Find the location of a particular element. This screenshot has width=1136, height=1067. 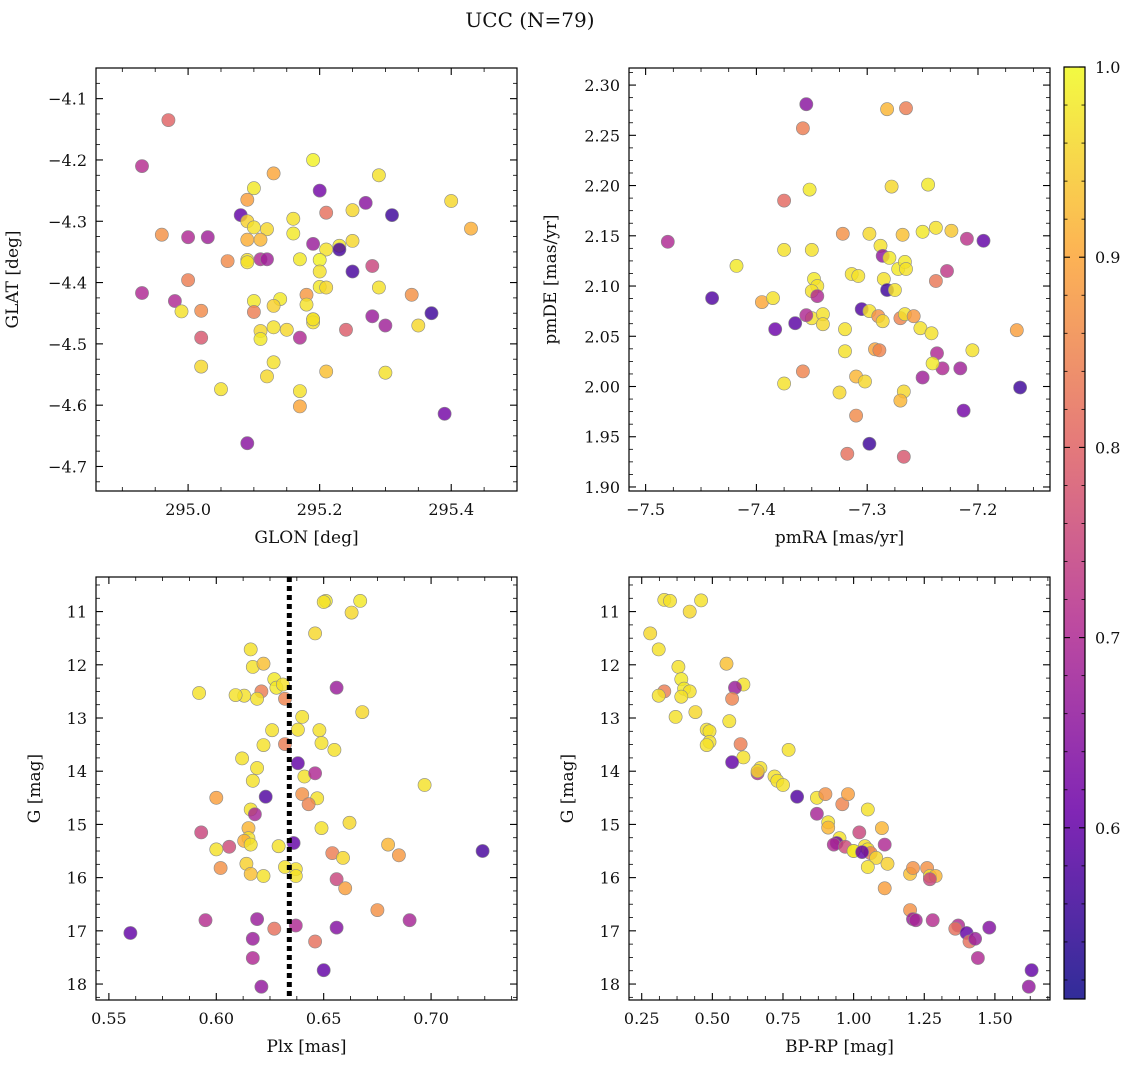

x-tick-label: 0.75 is located at coordinates (783, 1018).